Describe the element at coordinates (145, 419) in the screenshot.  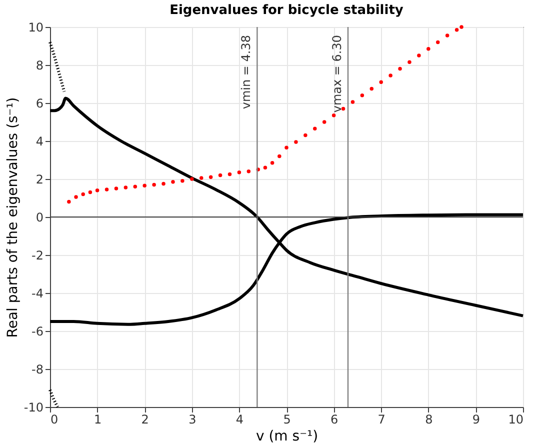
I see `x-tick-label: 2` at that location.